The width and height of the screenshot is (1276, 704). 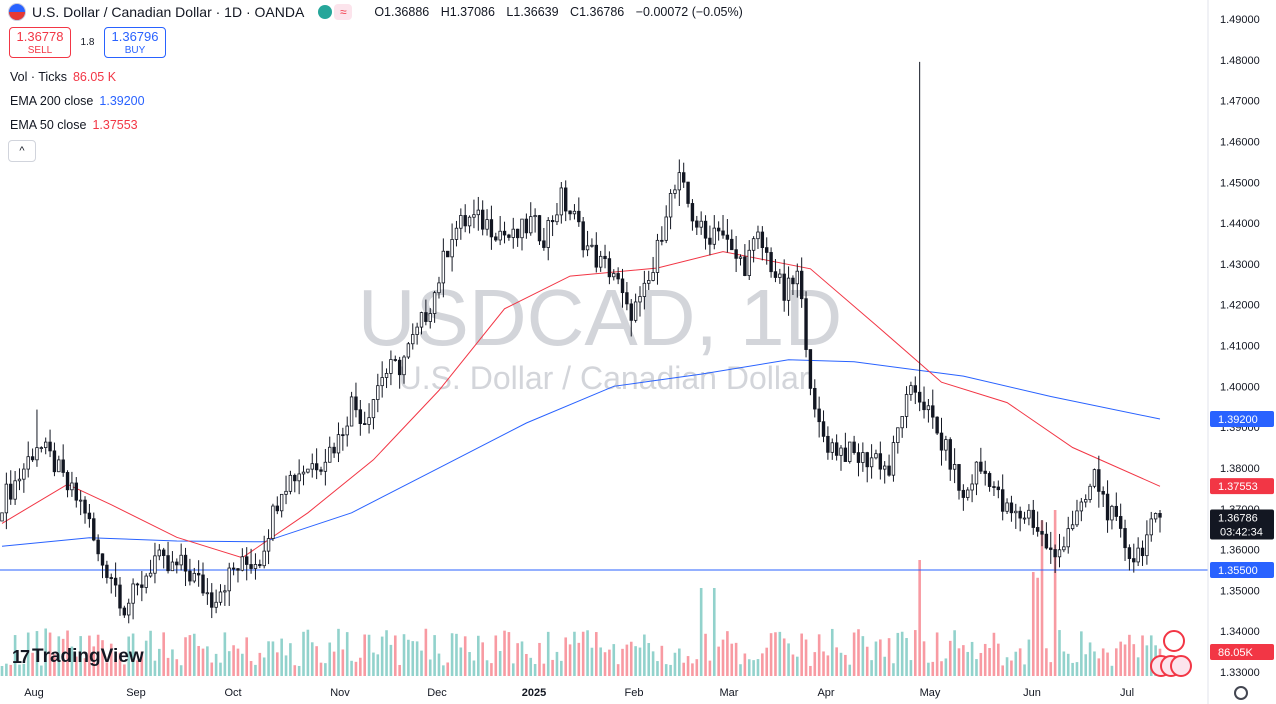 What do you see at coordinates (600, 334) in the screenshot?
I see `symbol-watermark: USDCAD, 1D U.S. Dollar / Canadian Dollar` at bounding box center [600, 334].